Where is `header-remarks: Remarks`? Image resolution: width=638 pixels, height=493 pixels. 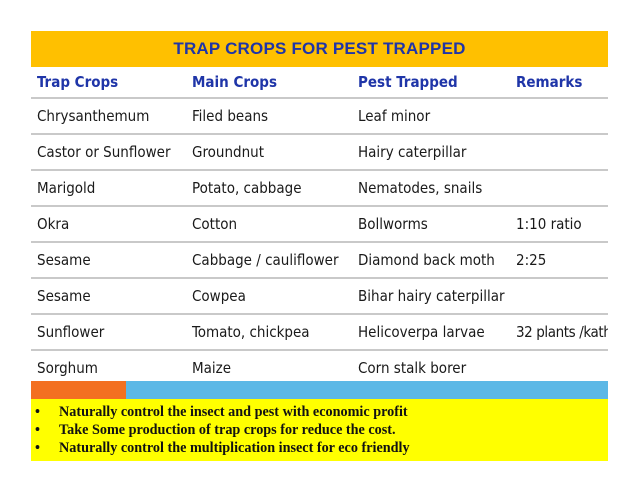 header-remarks: Remarks is located at coordinates (559, 83).